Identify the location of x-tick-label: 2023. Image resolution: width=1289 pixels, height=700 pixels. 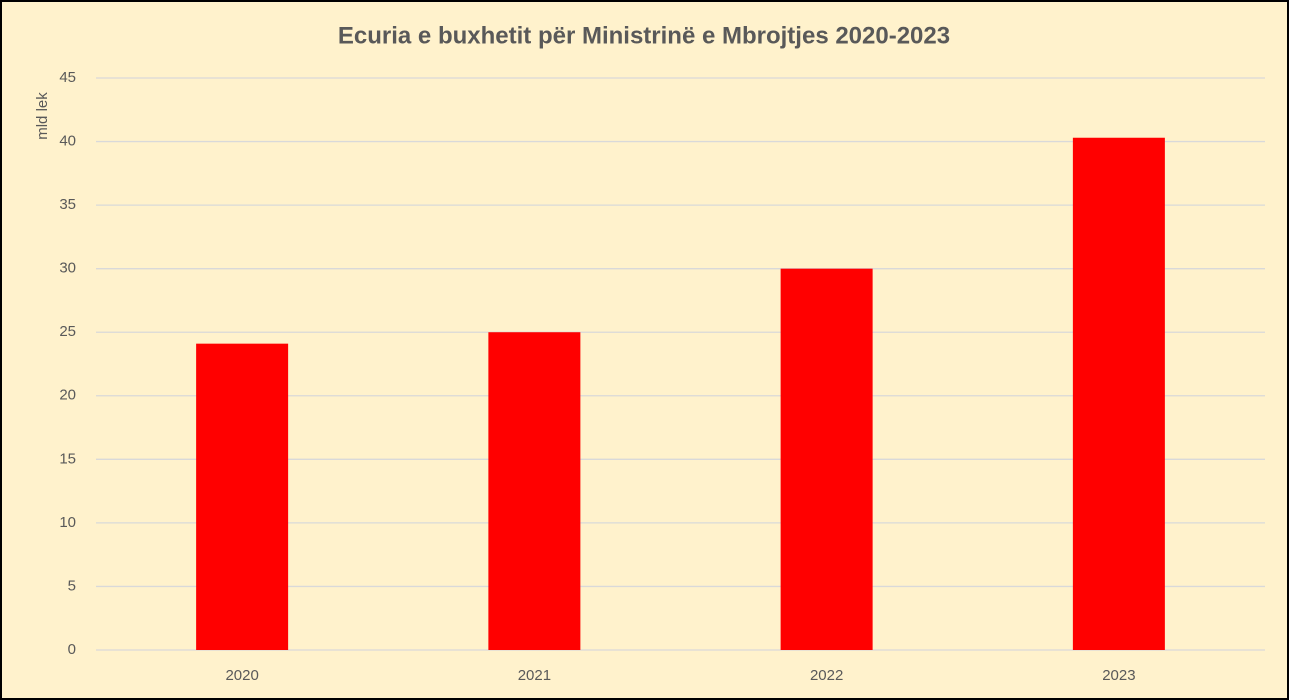
(1118, 675).